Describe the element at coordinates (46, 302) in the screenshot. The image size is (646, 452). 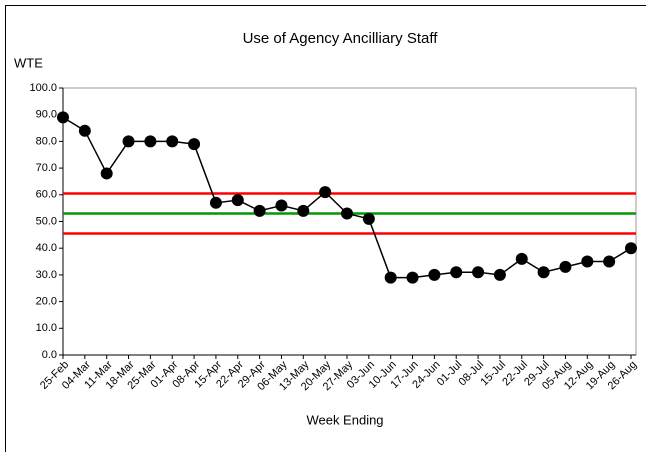
I see `y-tick-label: 20.0` at that location.